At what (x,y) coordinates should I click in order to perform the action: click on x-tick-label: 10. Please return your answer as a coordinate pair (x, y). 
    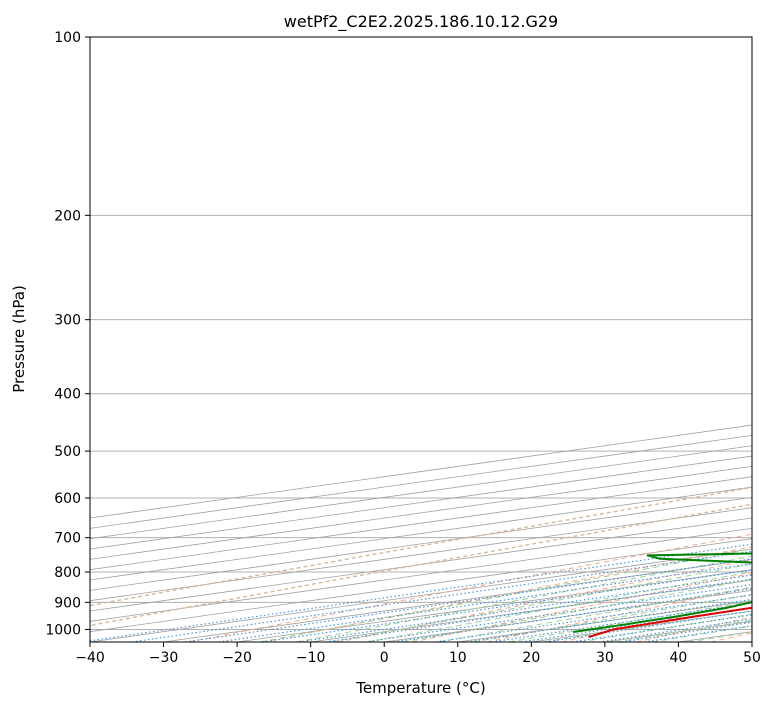
    Looking at the image, I should click on (458, 658).